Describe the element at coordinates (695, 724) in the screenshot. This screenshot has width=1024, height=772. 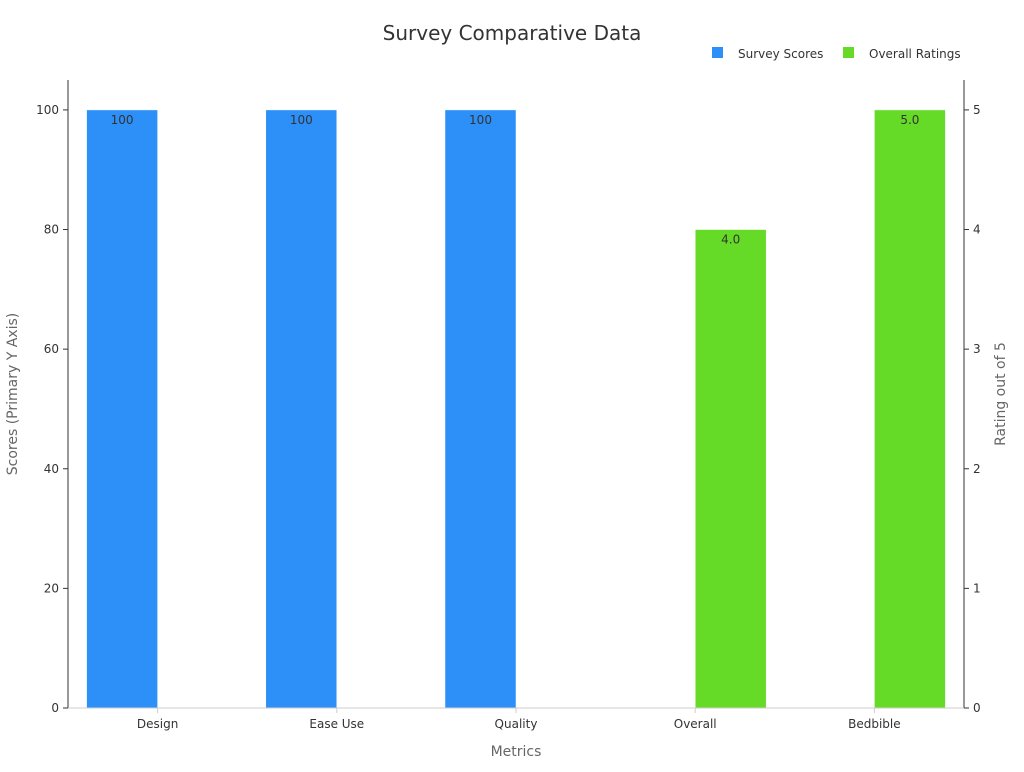
I see `x-tick-label: Overall` at that location.